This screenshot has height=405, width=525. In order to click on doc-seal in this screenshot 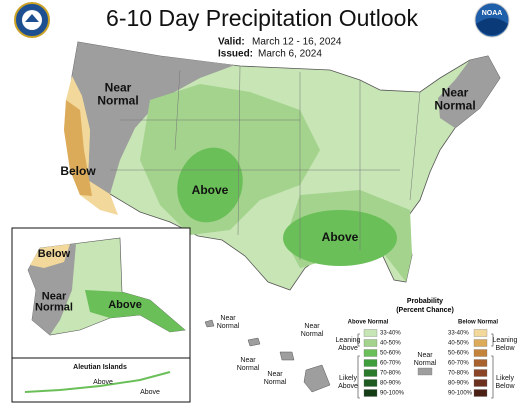, I will do `click(32, 20)`.